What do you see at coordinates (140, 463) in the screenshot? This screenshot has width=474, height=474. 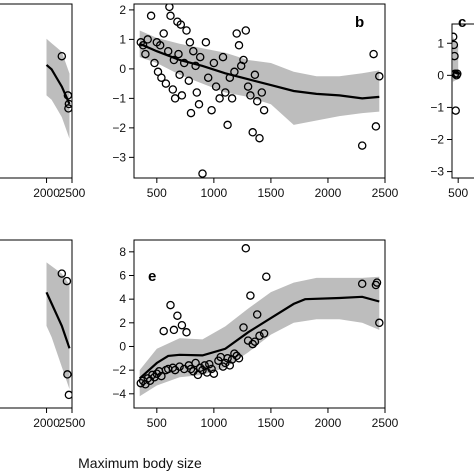 I see `x-axis-label: Maximum body size` at bounding box center [140, 463].